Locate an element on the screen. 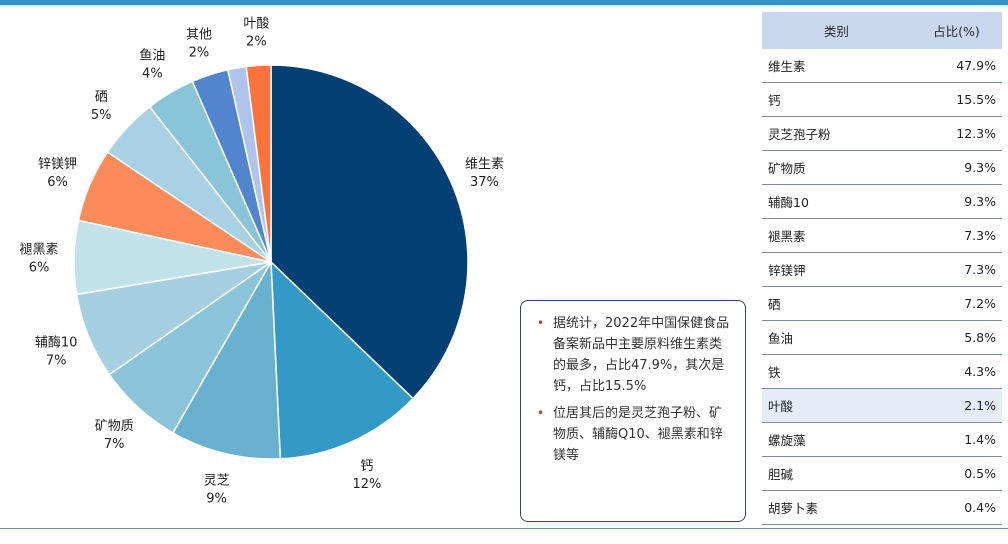 The width and height of the screenshot is (1008, 544). row-share: 7.2% is located at coordinates (956, 303).